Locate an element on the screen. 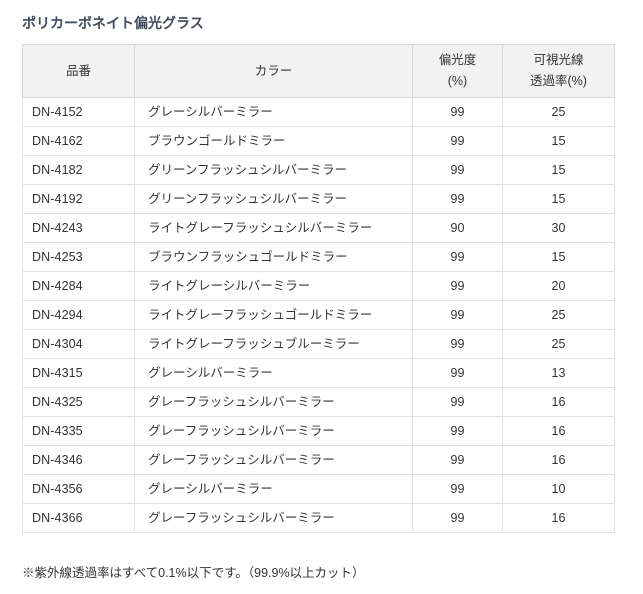 This screenshot has width=643, height=594. table-row: DN-4152 グレーシルバーミラー 99 25 is located at coordinates (318, 112).